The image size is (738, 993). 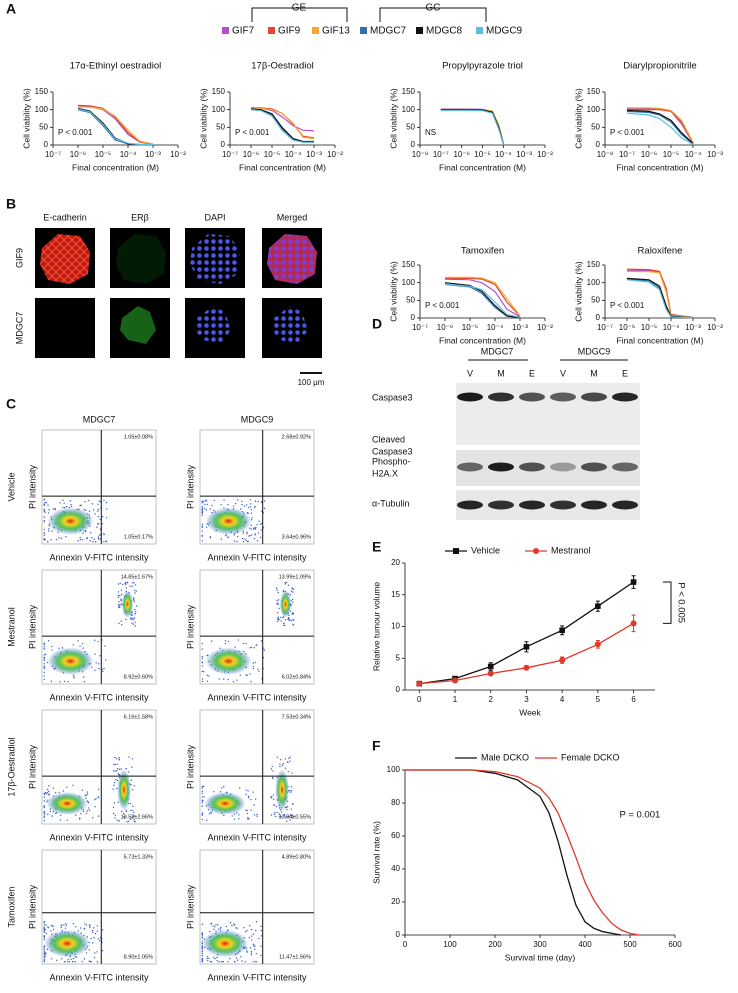 I want to click on x-tick-label: 10⁻⁵, so click(x=272, y=154).